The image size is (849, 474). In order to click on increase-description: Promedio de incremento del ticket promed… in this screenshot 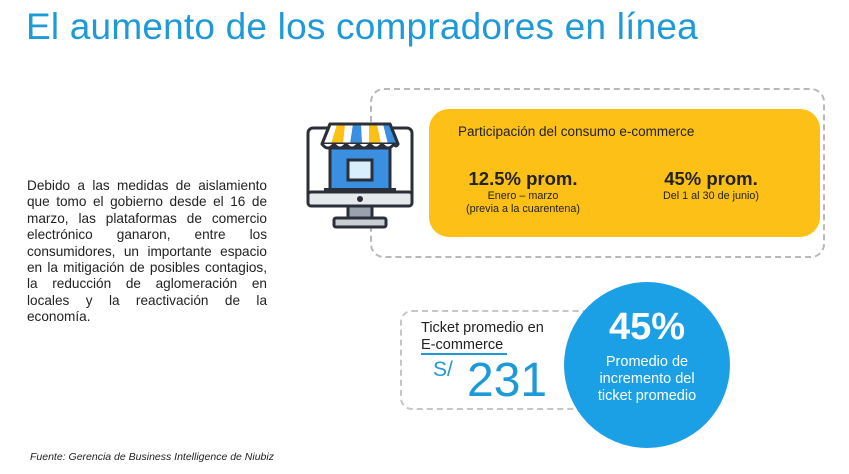, I will do `click(647, 379)`.